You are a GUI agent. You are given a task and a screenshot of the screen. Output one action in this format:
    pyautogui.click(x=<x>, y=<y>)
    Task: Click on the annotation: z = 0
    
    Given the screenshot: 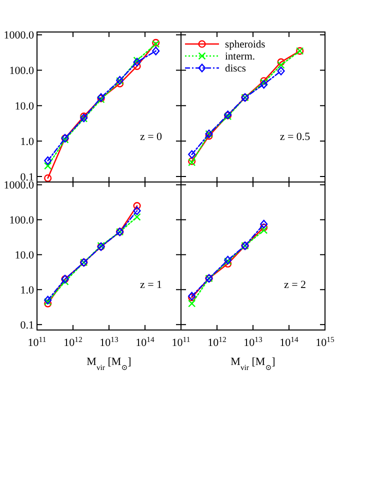 What is the action you would take?
    pyautogui.click(x=151, y=137)
    